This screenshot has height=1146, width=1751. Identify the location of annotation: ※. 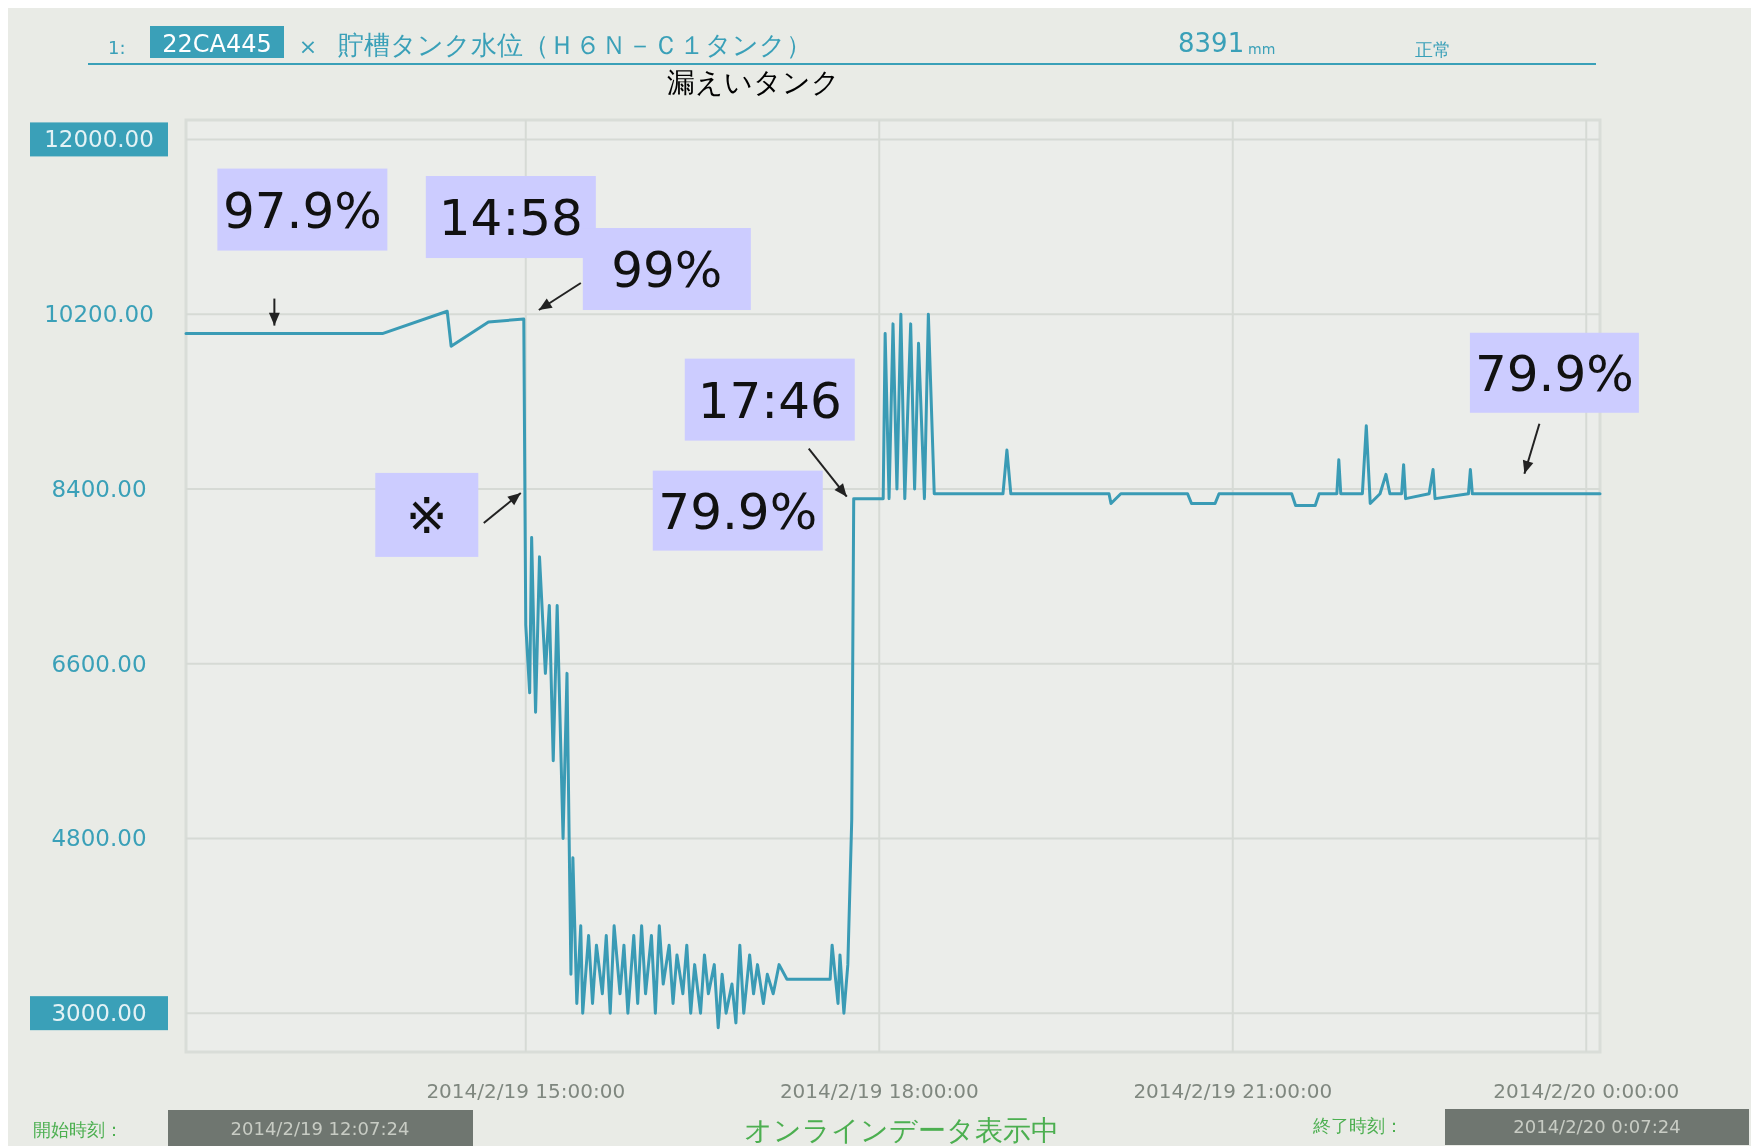
(426, 515).